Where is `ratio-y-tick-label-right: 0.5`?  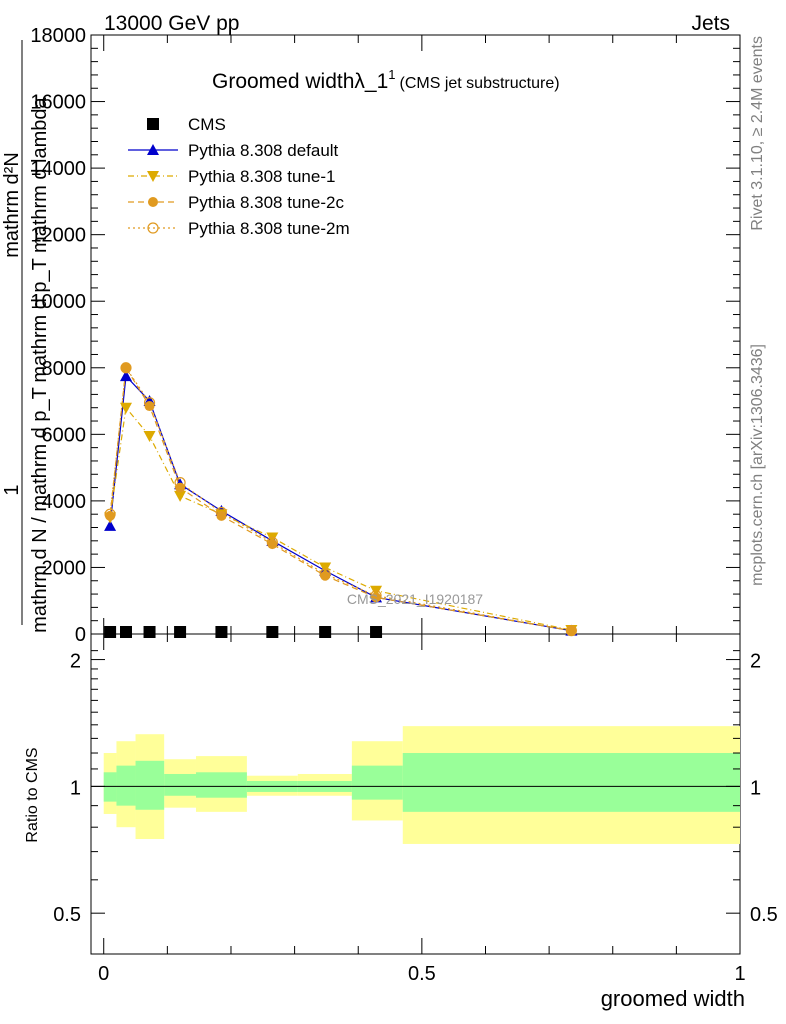
ratio-y-tick-label-right: 0.5 is located at coordinates (764, 915).